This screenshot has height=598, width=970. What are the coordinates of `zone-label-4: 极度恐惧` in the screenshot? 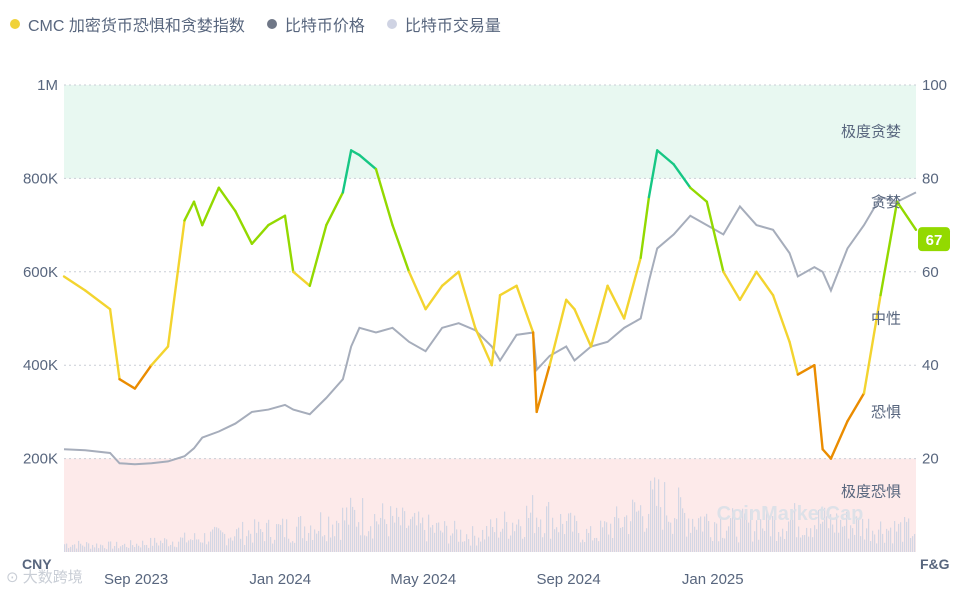 It's located at (871, 491).